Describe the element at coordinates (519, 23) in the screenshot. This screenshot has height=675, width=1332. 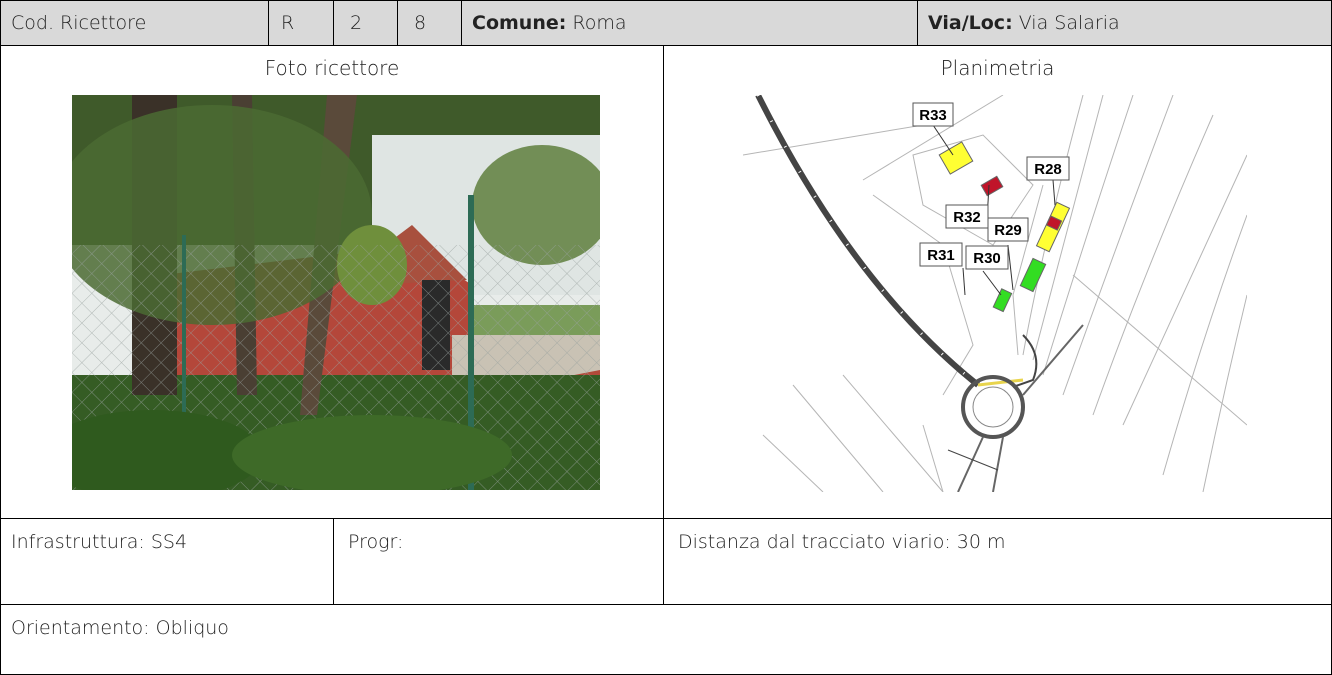
I see `comune-label: Comune:` at that location.